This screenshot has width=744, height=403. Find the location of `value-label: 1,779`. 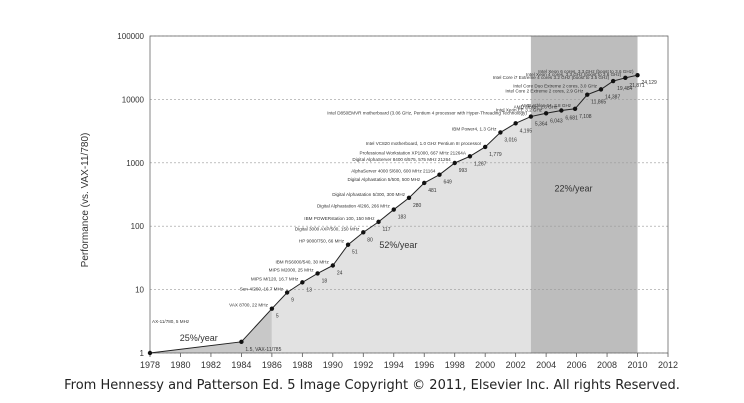

value-label: 1,779 is located at coordinates (495, 155).